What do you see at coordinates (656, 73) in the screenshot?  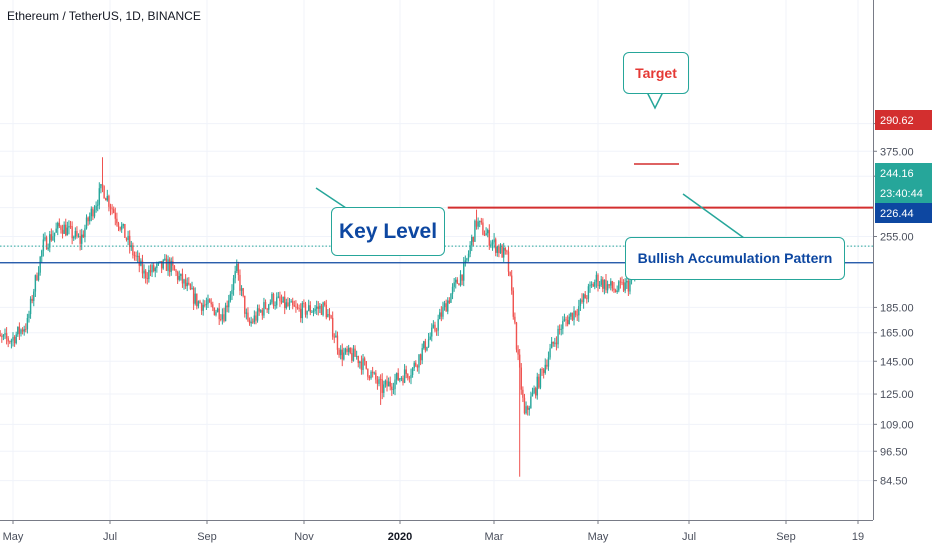 I see `target-callout: Target` at bounding box center [656, 73].